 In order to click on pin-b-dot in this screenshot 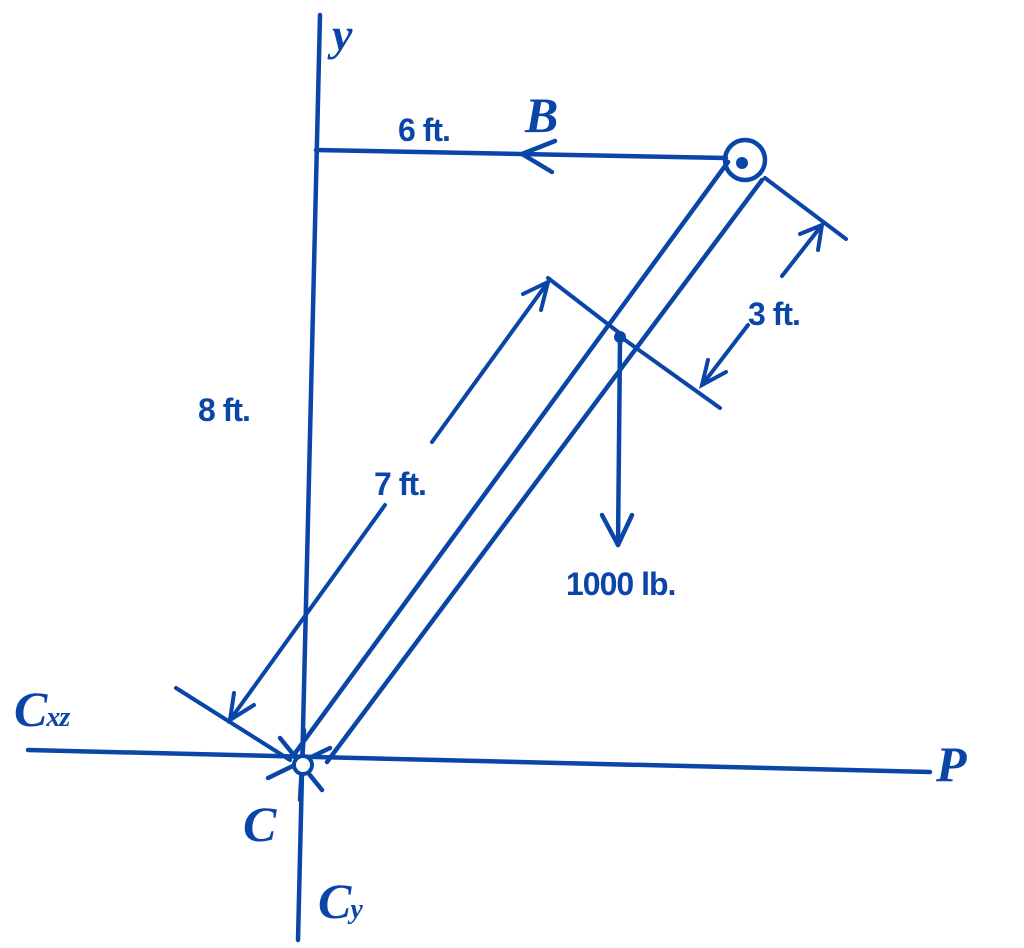, I will do `click(742, 163)`.